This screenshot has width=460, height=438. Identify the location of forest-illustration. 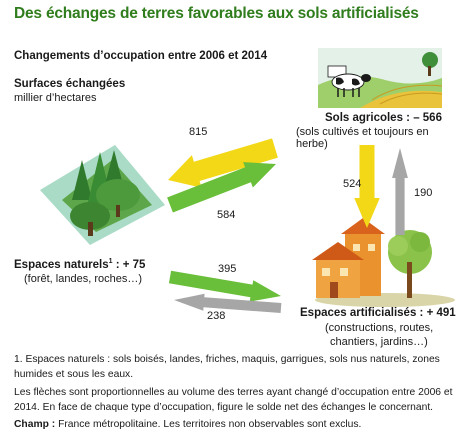
(102, 195).